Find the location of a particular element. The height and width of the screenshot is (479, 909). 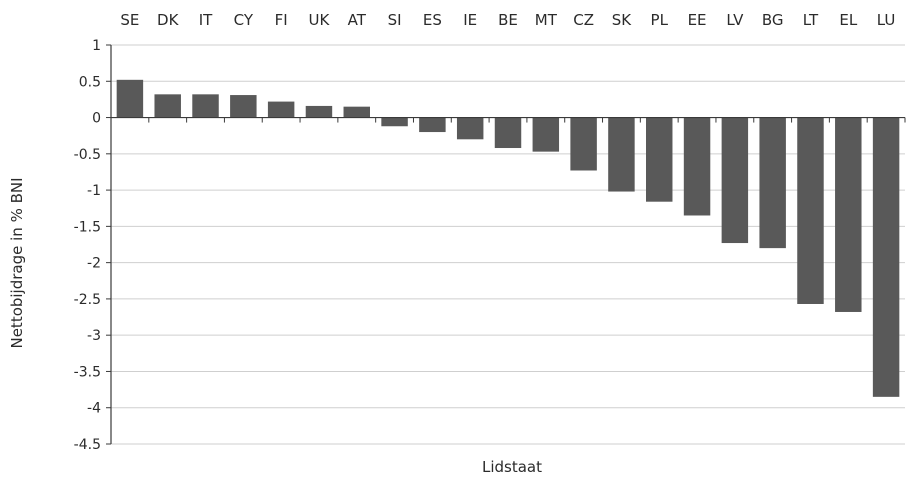

y-tick-label: -0.5 is located at coordinates (87, 155).